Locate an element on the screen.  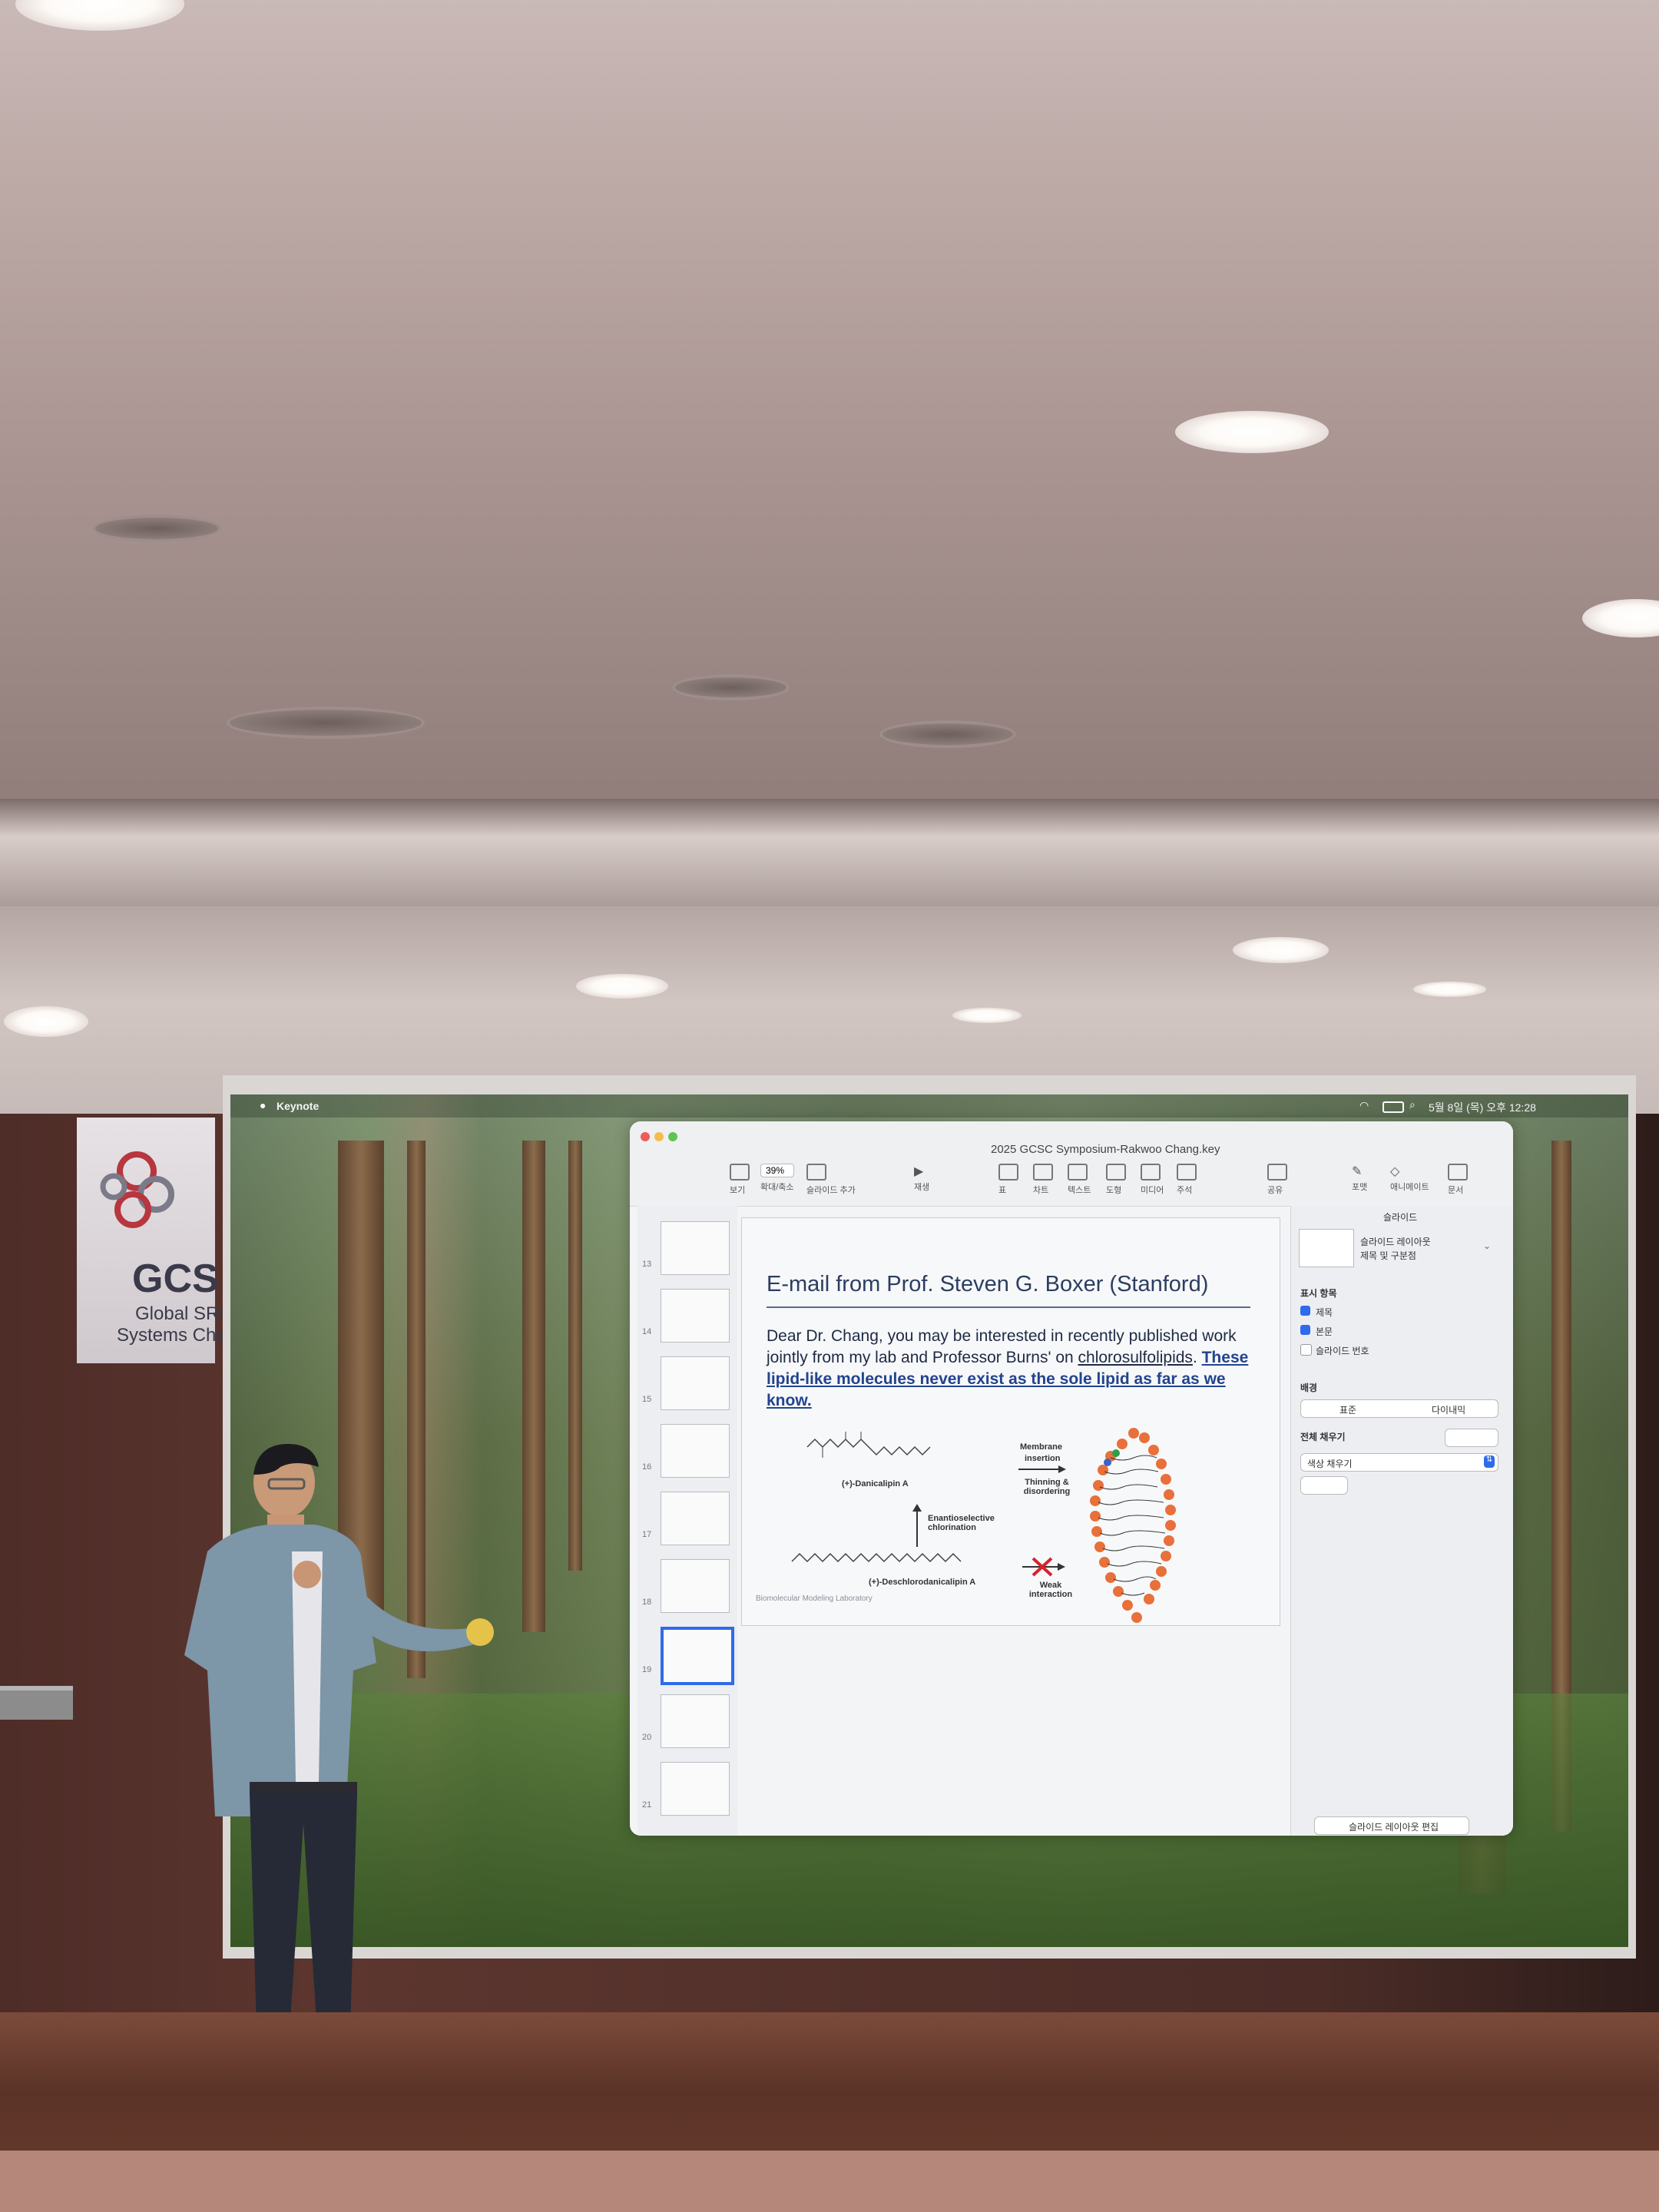
text-icon is located at coordinates (1078, 1173).